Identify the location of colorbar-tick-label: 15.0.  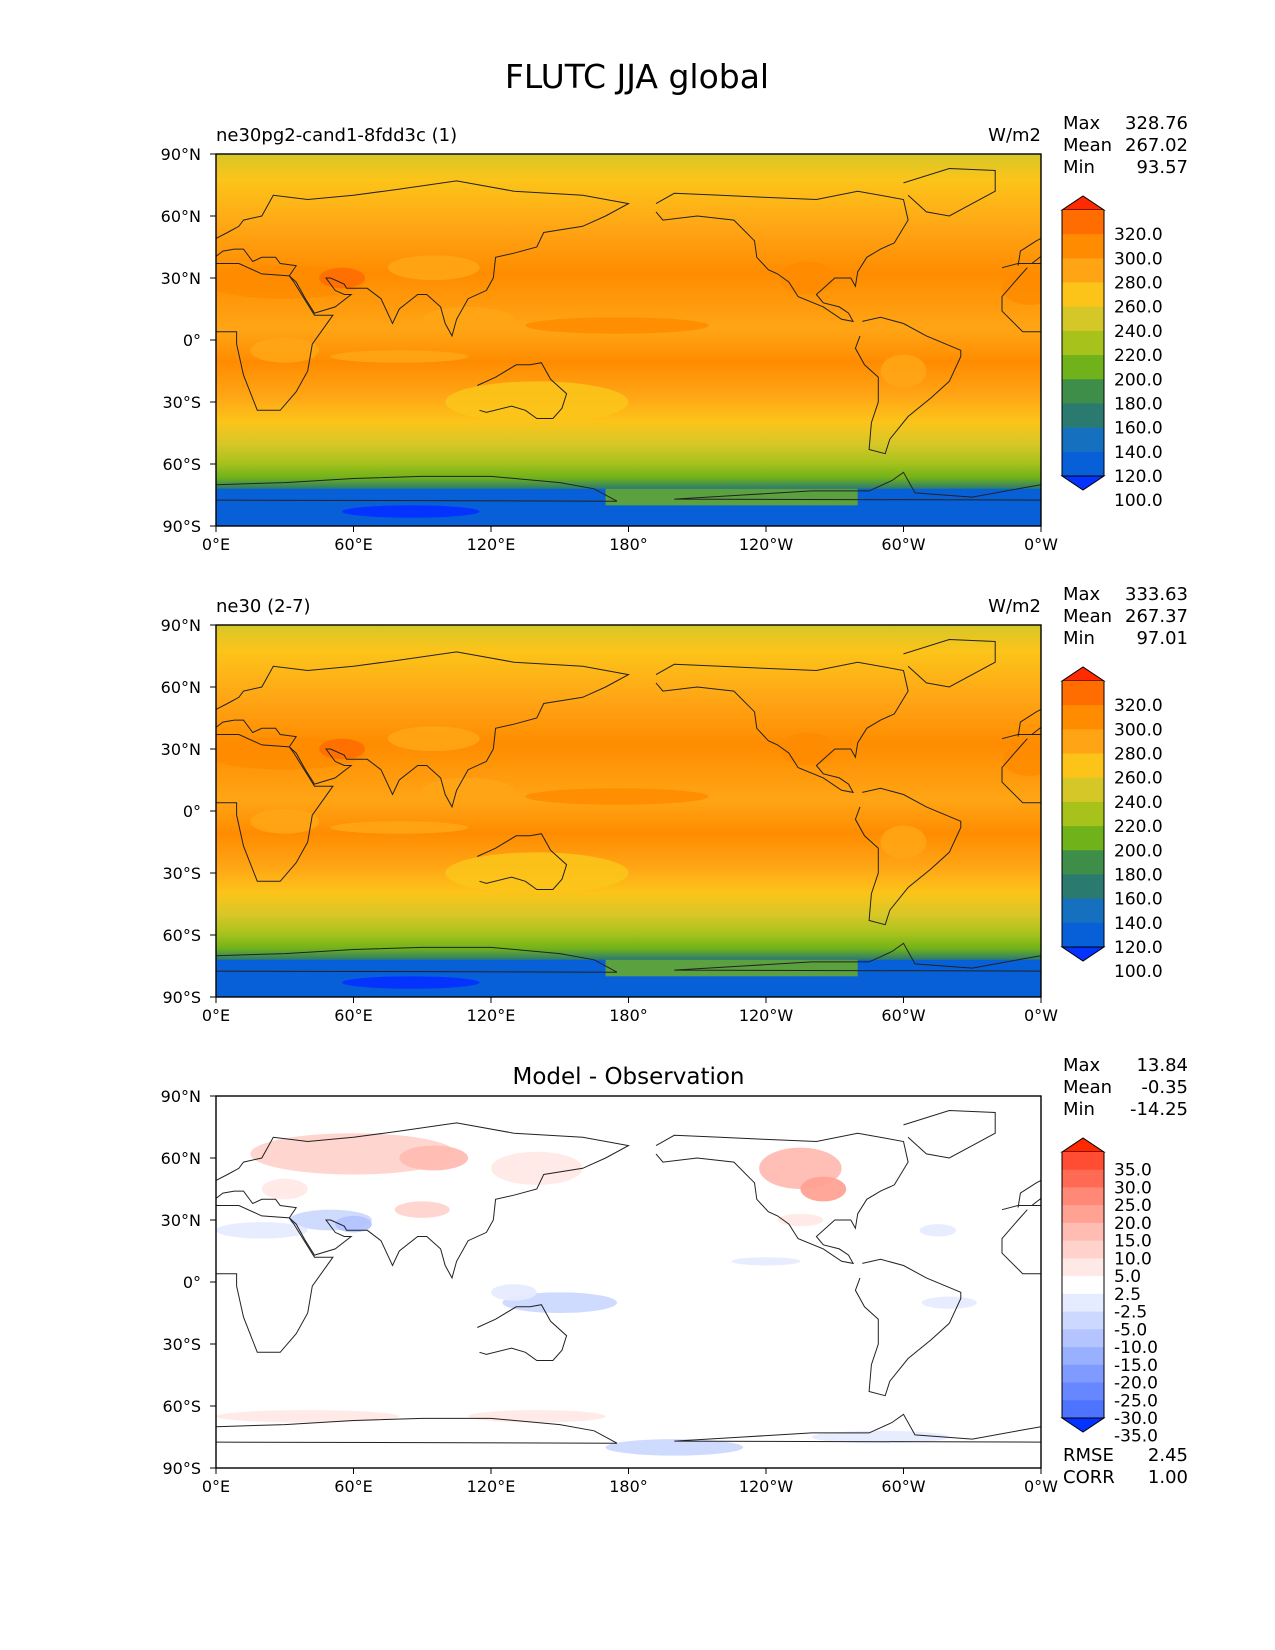
(1133, 1242).